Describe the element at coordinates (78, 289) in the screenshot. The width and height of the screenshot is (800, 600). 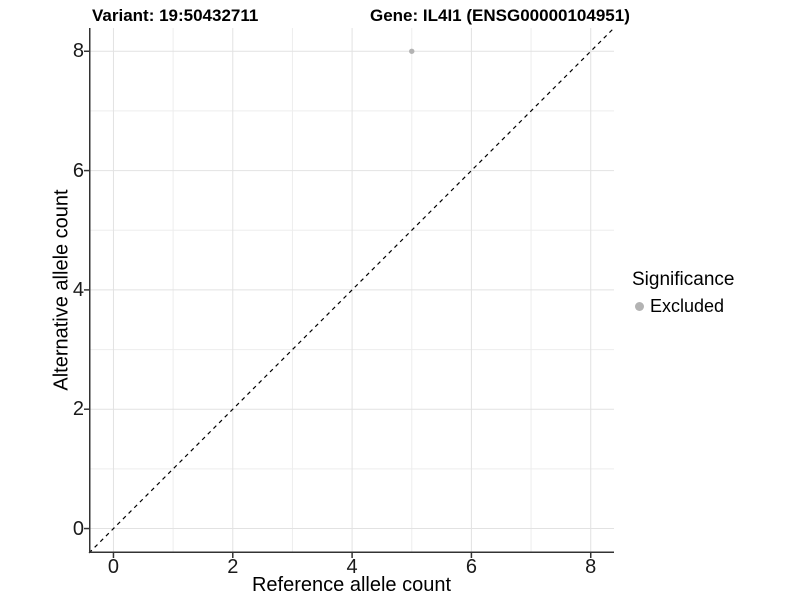
I see `y-tick-label: 4` at that location.